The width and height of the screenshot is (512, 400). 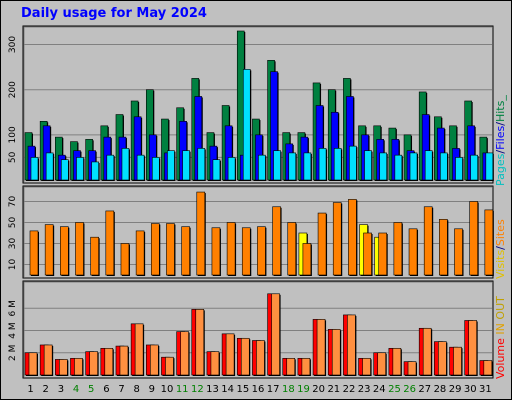 What do you see at coordinates (137, 389) in the screenshot?
I see `day-label: 8` at bounding box center [137, 389].